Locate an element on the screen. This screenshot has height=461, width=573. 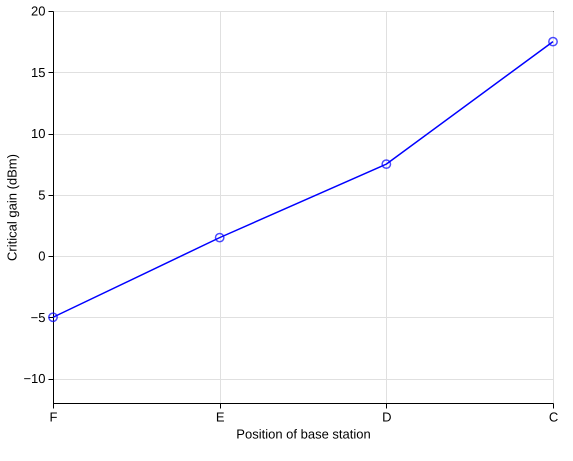
y-tick-label: −5 is located at coordinates (38, 317).